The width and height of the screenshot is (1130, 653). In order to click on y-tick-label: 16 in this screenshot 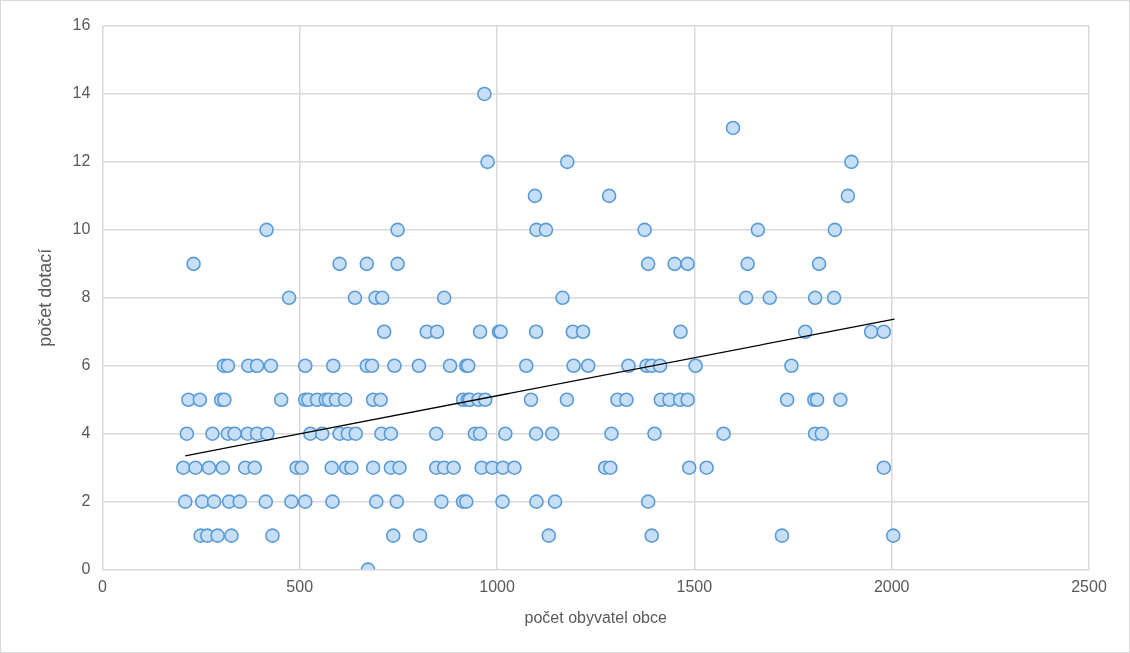, I will do `click(81, 25)`.